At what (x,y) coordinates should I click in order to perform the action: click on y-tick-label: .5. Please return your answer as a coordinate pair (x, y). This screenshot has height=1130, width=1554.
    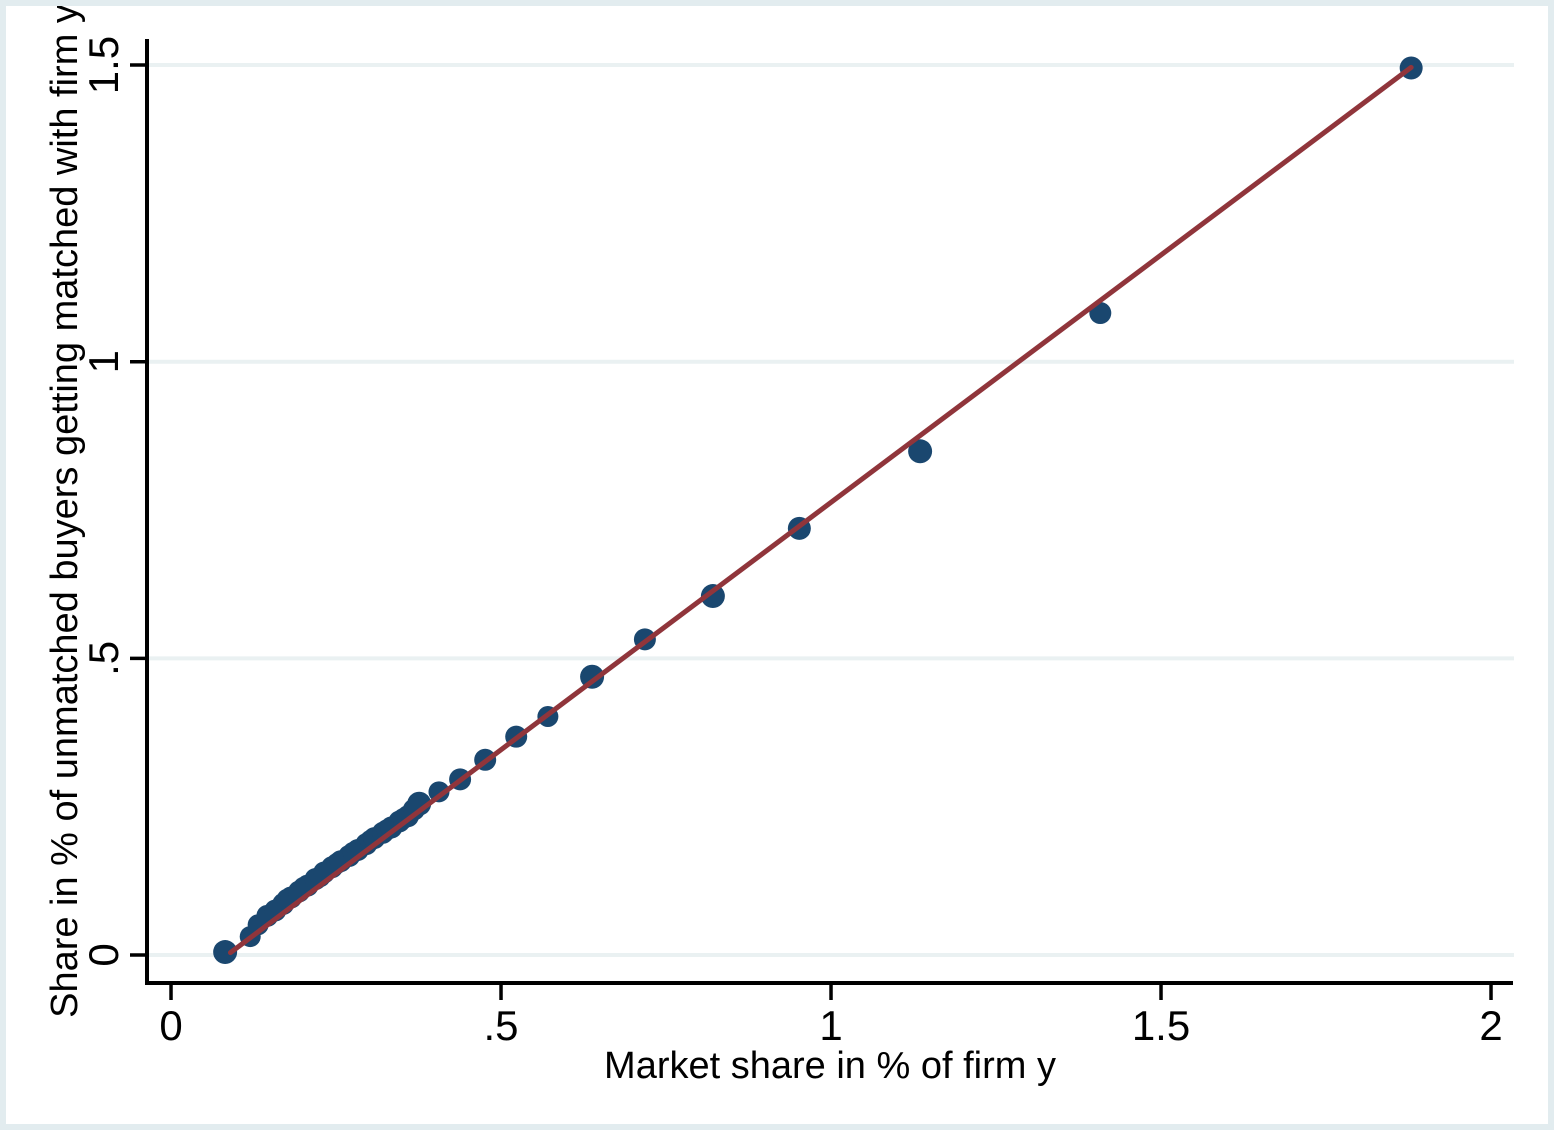
    Looking at the image, I should click on (103, 658).